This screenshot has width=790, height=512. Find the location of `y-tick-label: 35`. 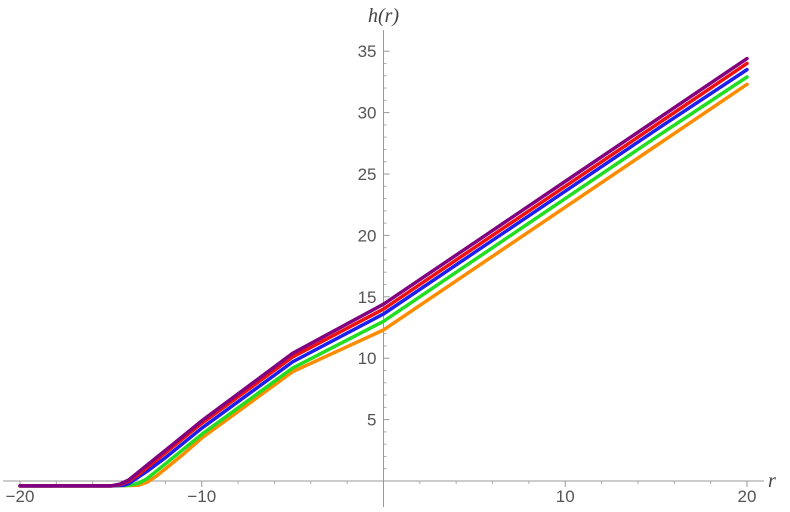

y-tick-label: 35 is located at coordinates (367, 51).